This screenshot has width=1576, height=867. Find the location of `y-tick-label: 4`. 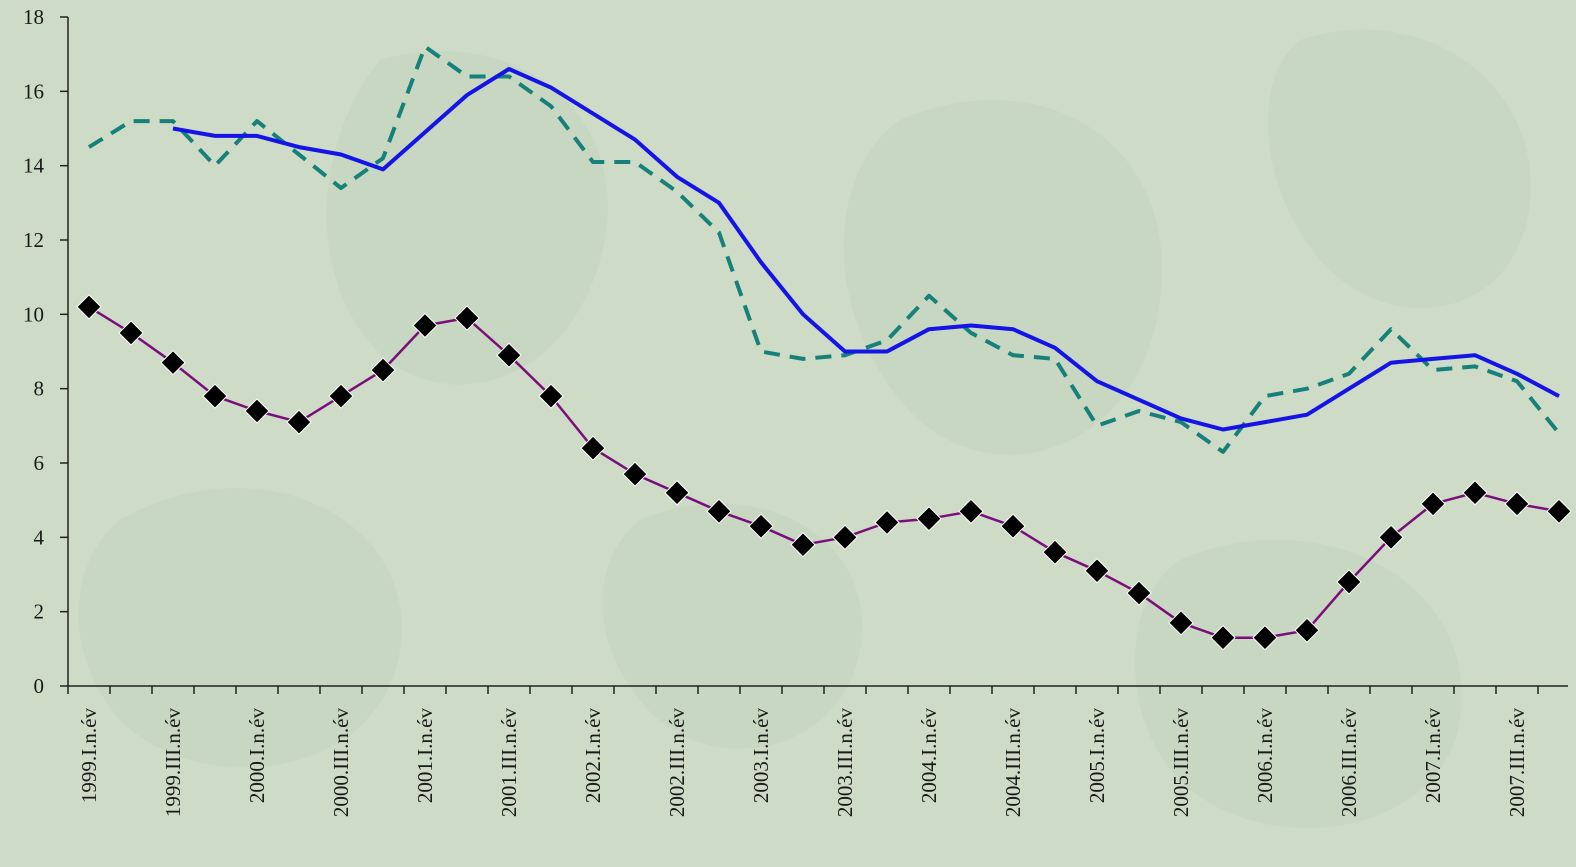

y-tick-label: 4 is located at coordinates (39, 537).